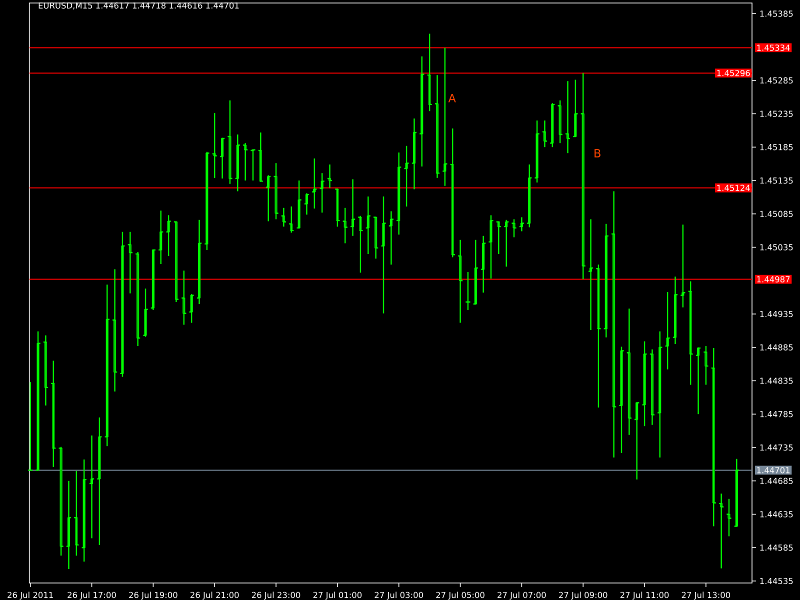 This screenshot has height=600, width=800. Describe the element at coordinates (276, 596) in the screenshot. I see `x-tick-label: 26 Jul 23:00` at that location.